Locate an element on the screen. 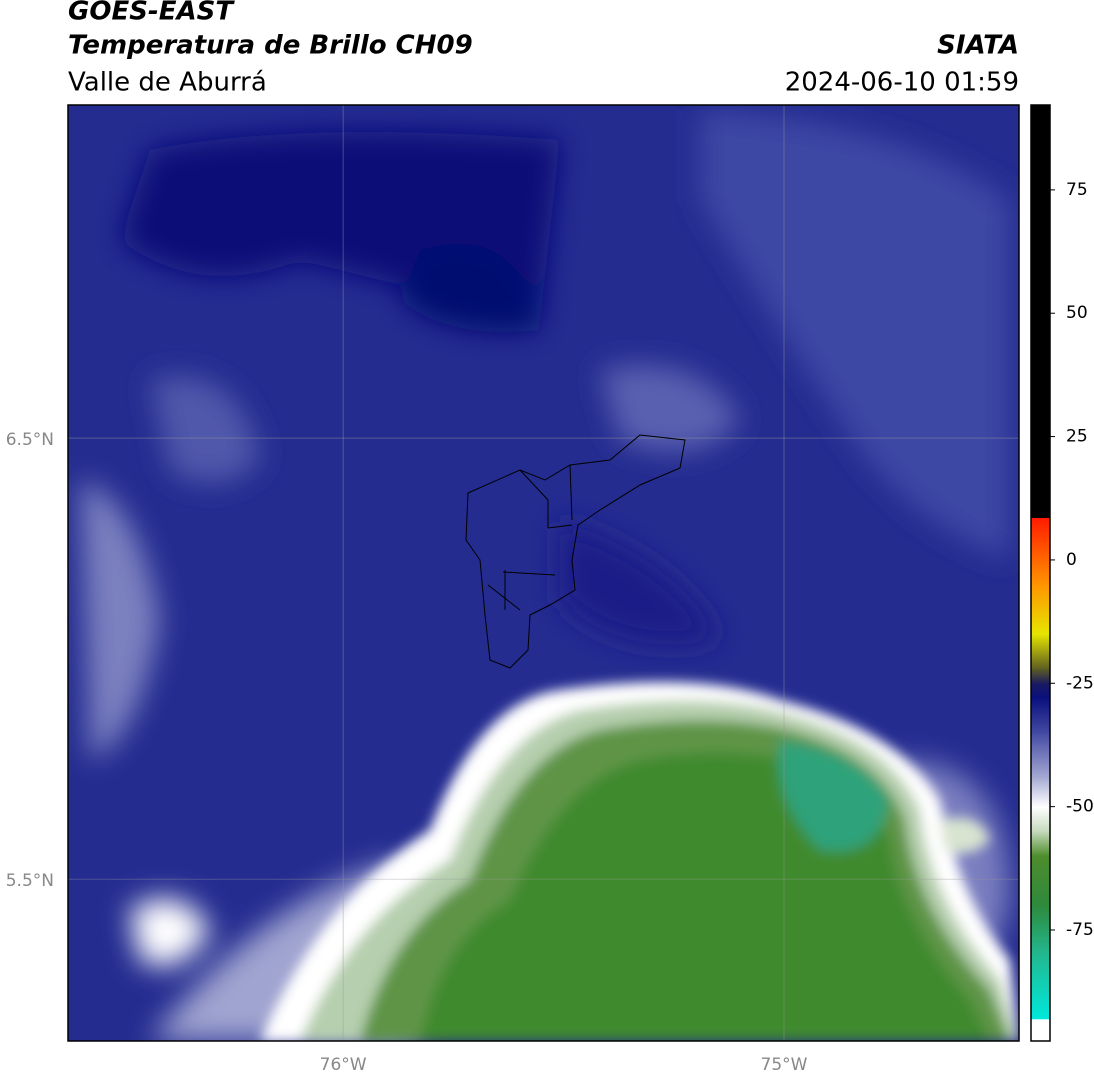 This screenshot has height=1082, width=1094. region: Valle de Aburrá is located at coordinates (167, 83).